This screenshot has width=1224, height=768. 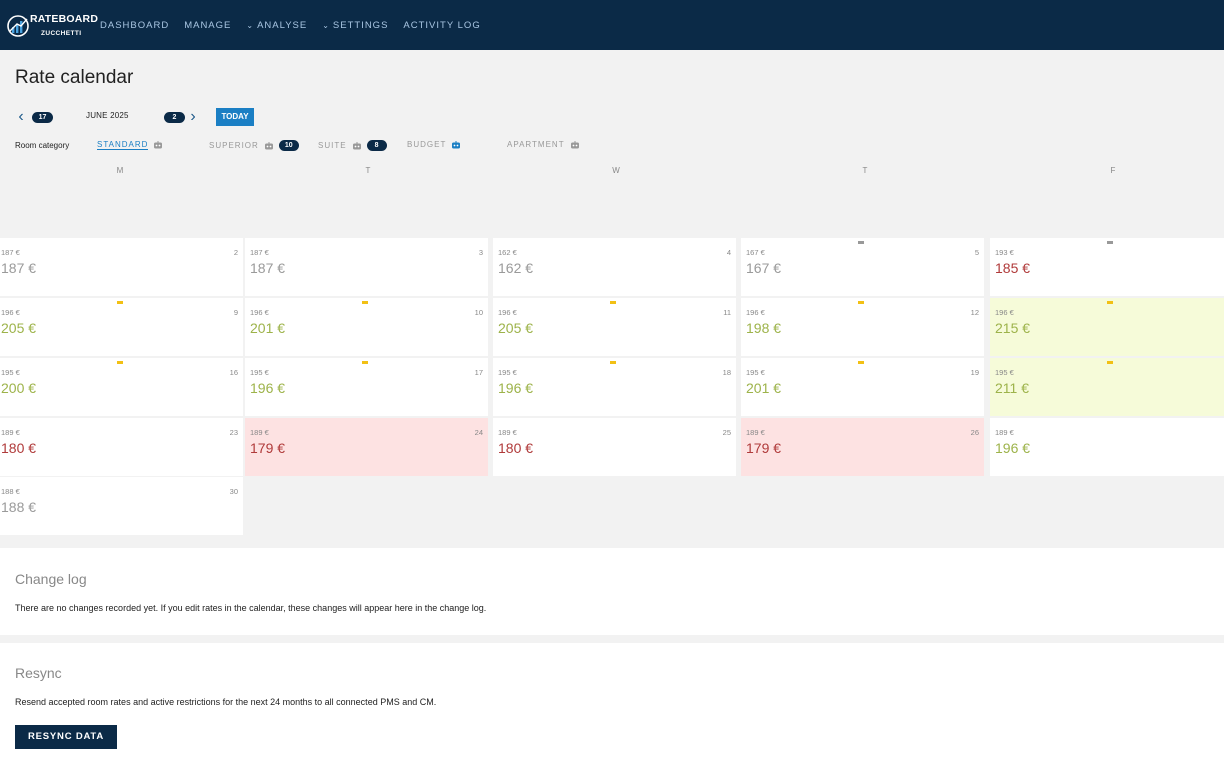 What do you see at coordinates (134, 25) in the screenshot?
I see `nav-dashboard: DASHBOARD` at bounding box center [134, 25].